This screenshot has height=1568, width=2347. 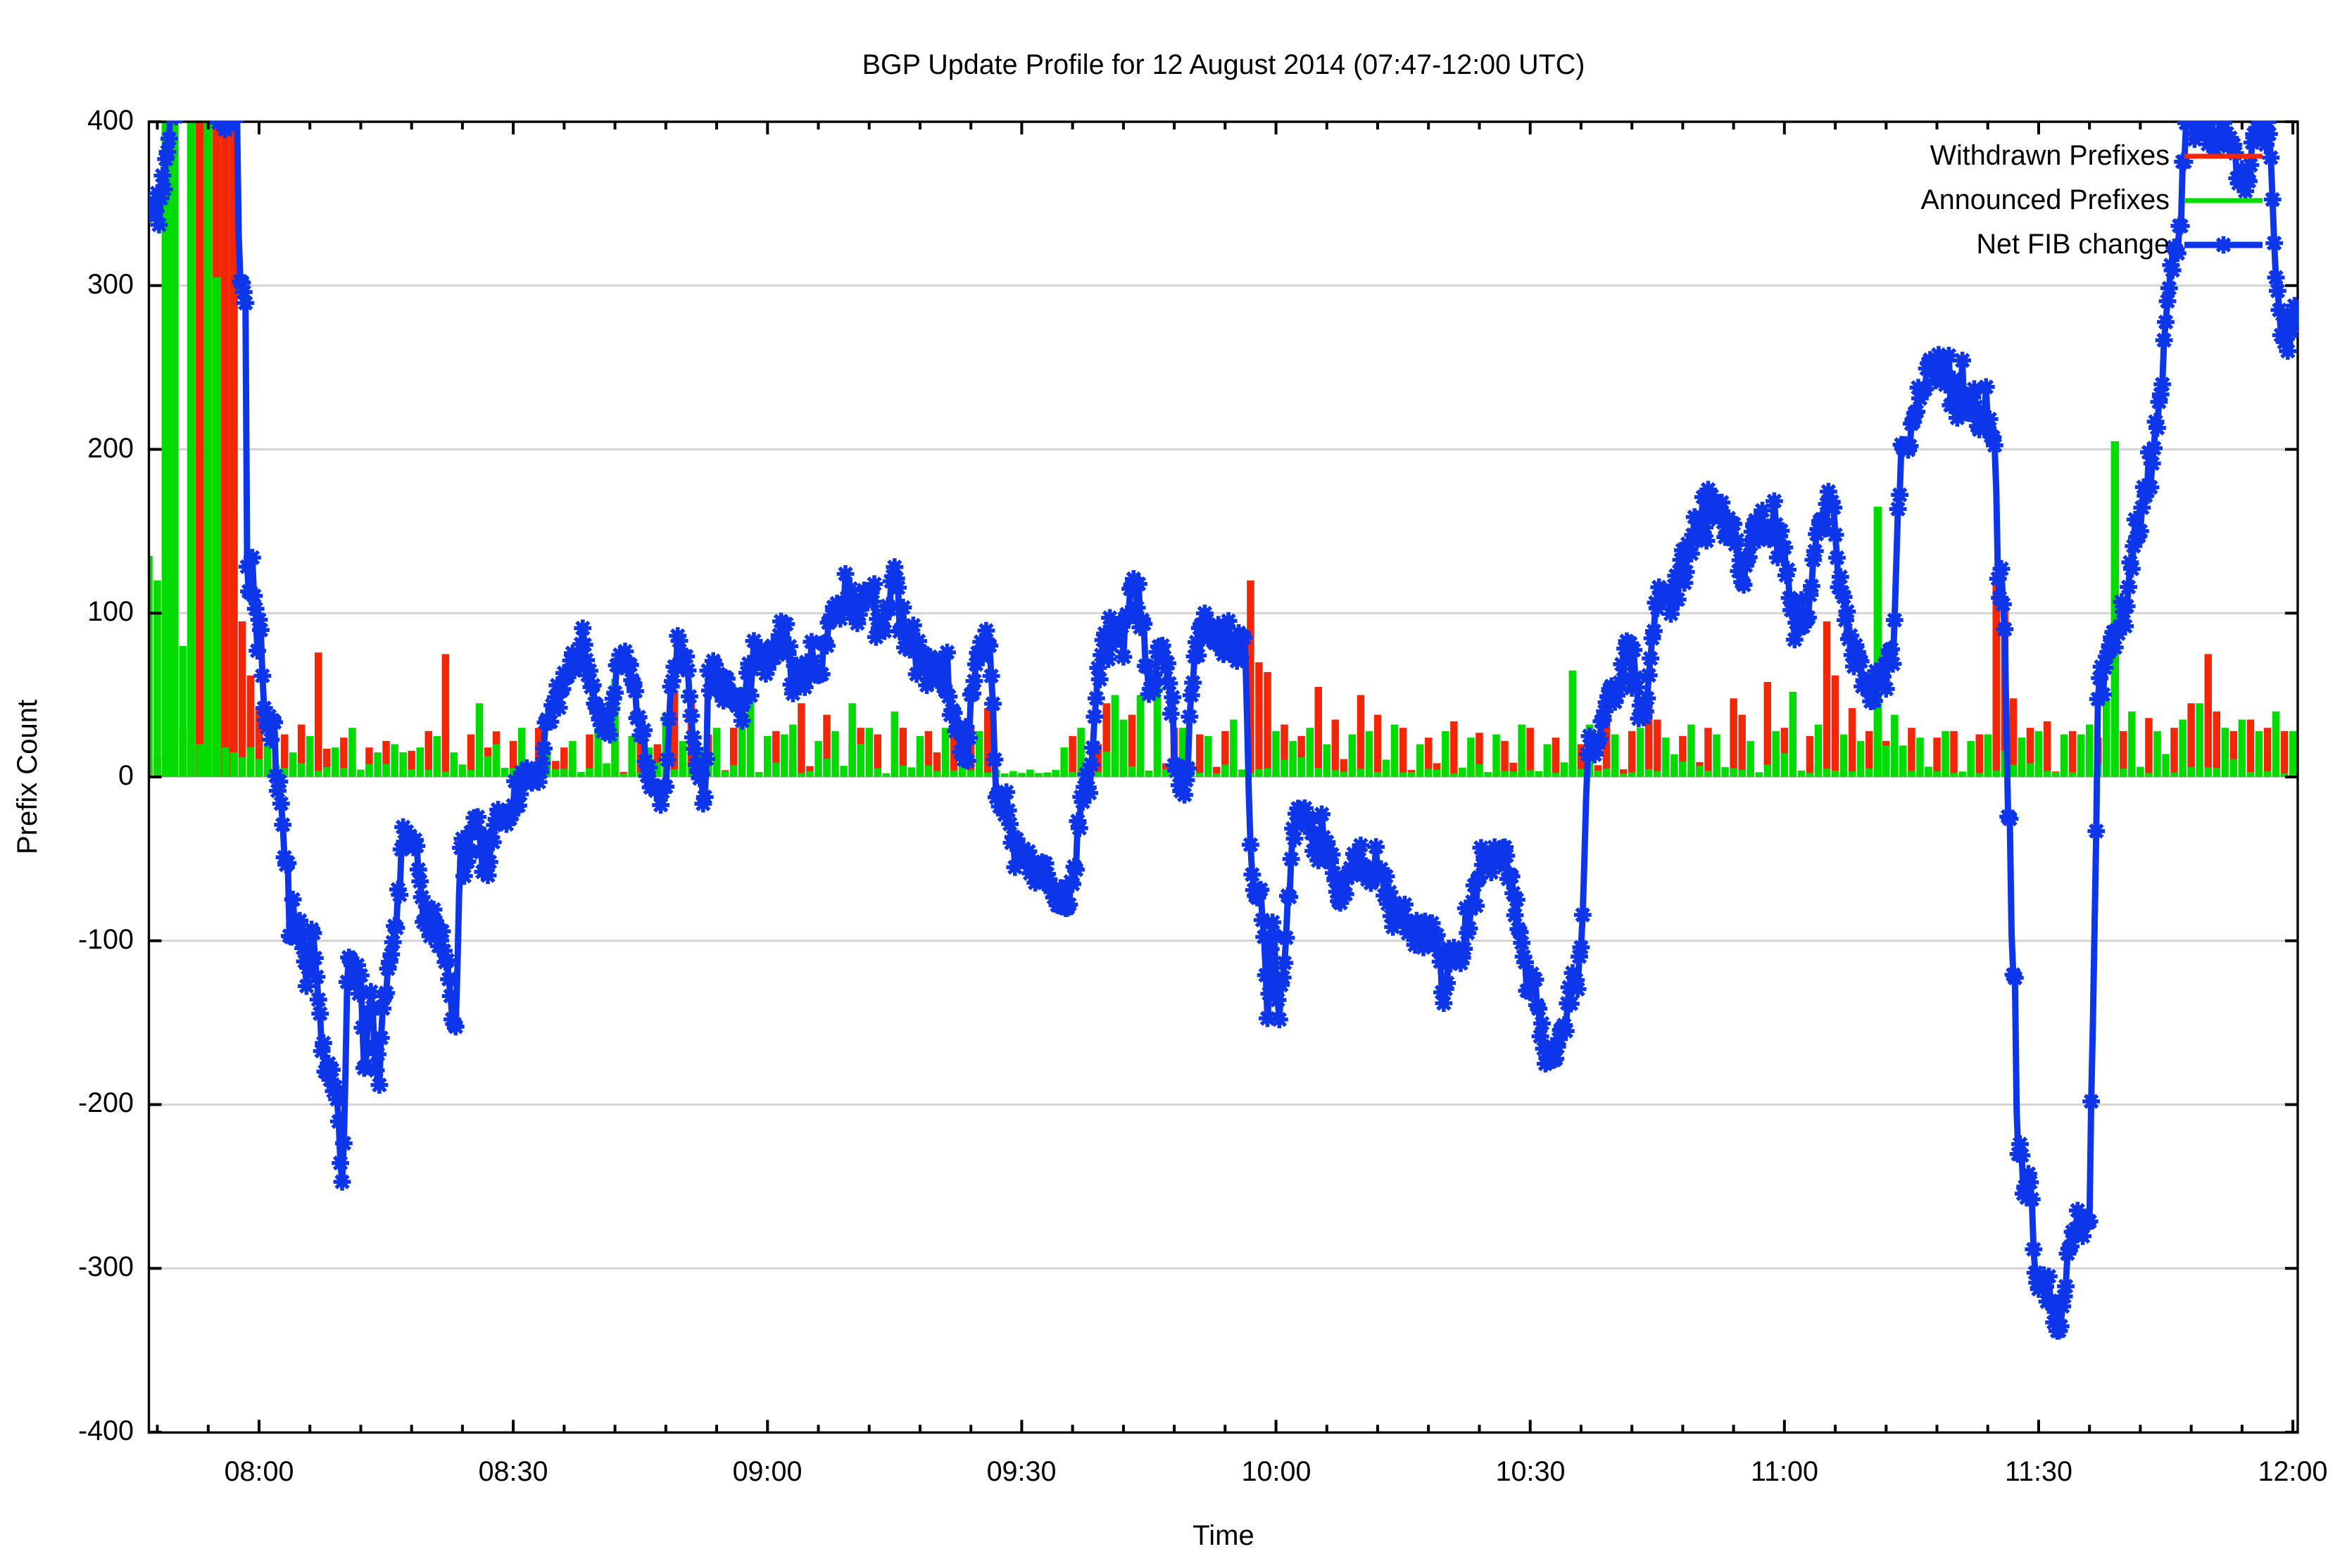 I want to click on svg-text: 400, so click(x=110, y=120).